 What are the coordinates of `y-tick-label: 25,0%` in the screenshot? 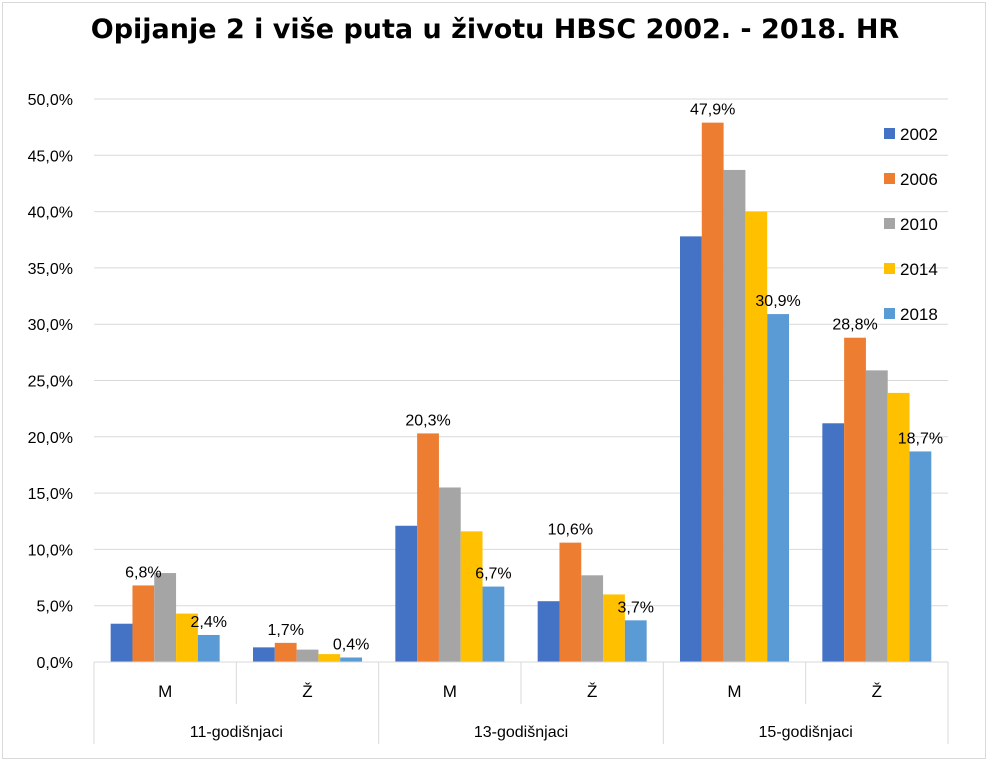 It's located at (50, 382).